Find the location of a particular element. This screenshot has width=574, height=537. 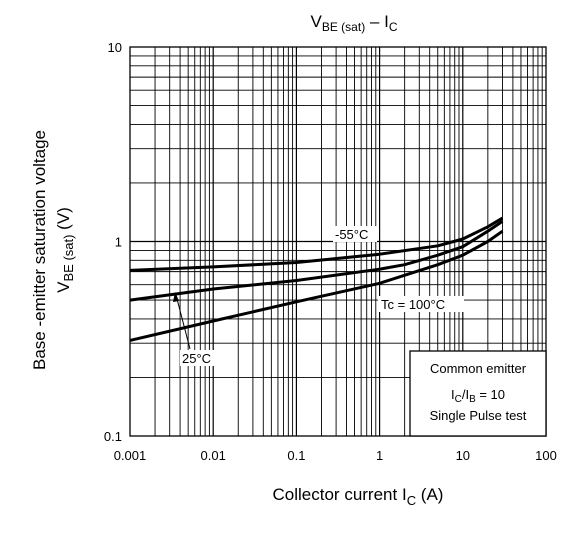

x-tick-label: 100 is located at coordinates (546, 455).